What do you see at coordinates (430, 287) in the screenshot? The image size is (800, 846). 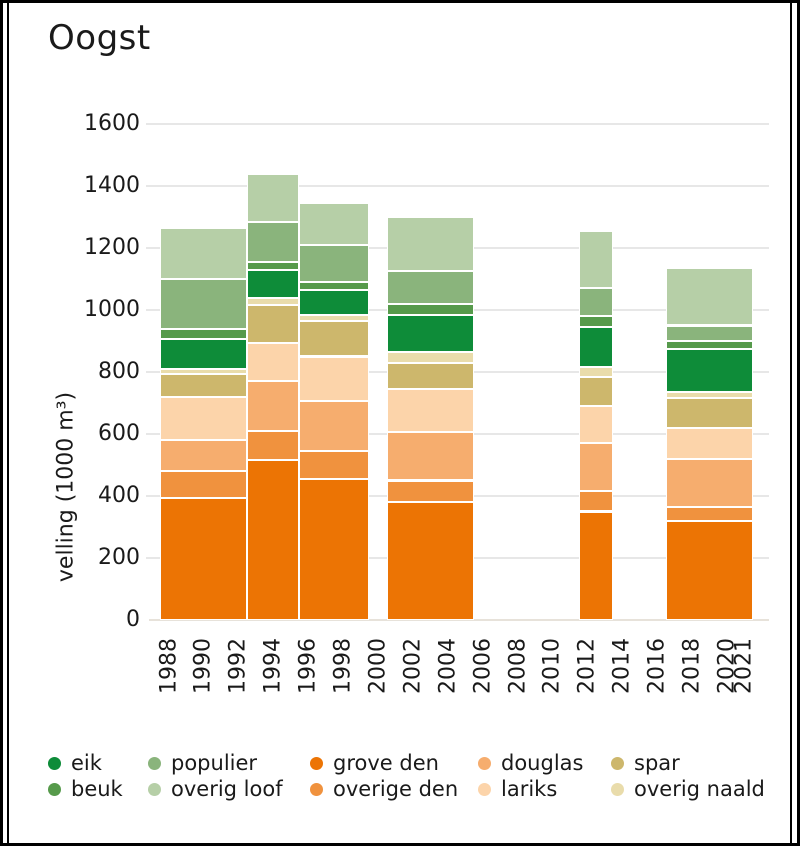 I see `bar-segment-populier-2001-2005` at bounding box center [430, 287].